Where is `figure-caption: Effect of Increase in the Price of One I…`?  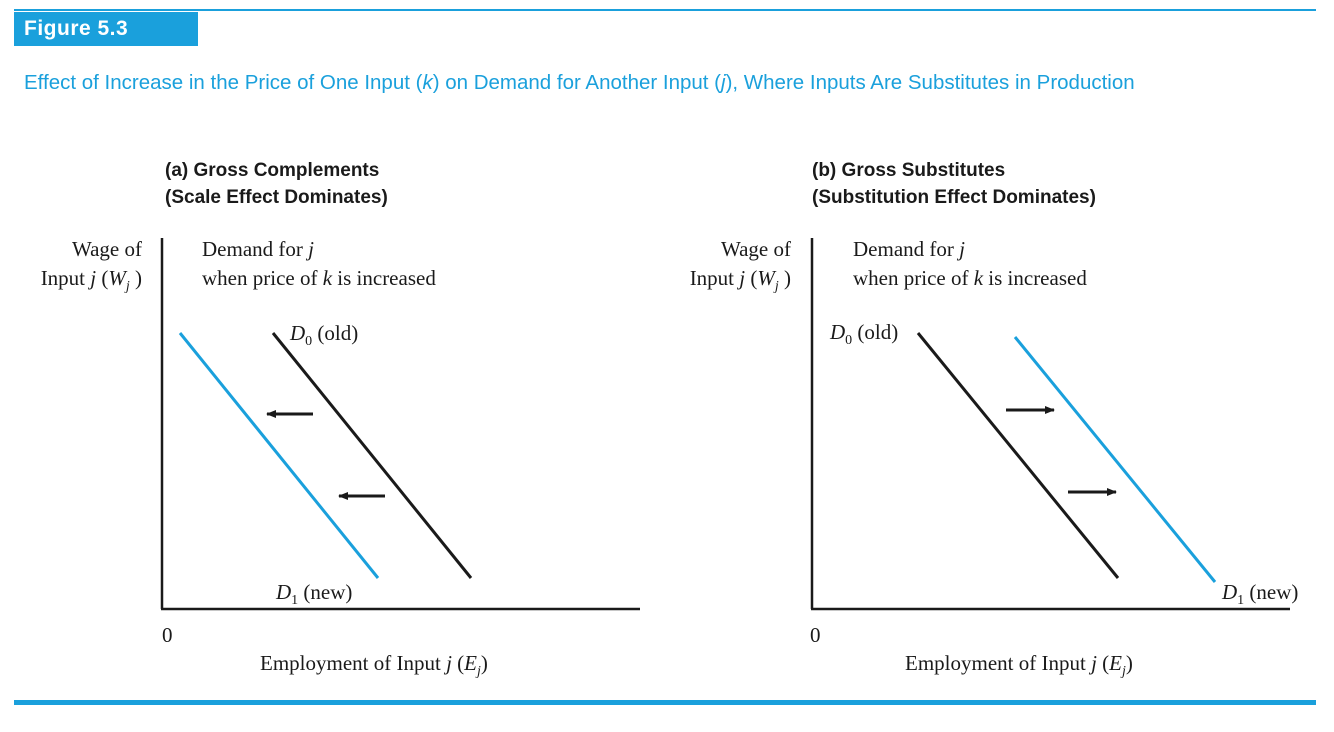 figure-caption: Effect of Increase in the Price of One I… is located at coordinates (579, 82).